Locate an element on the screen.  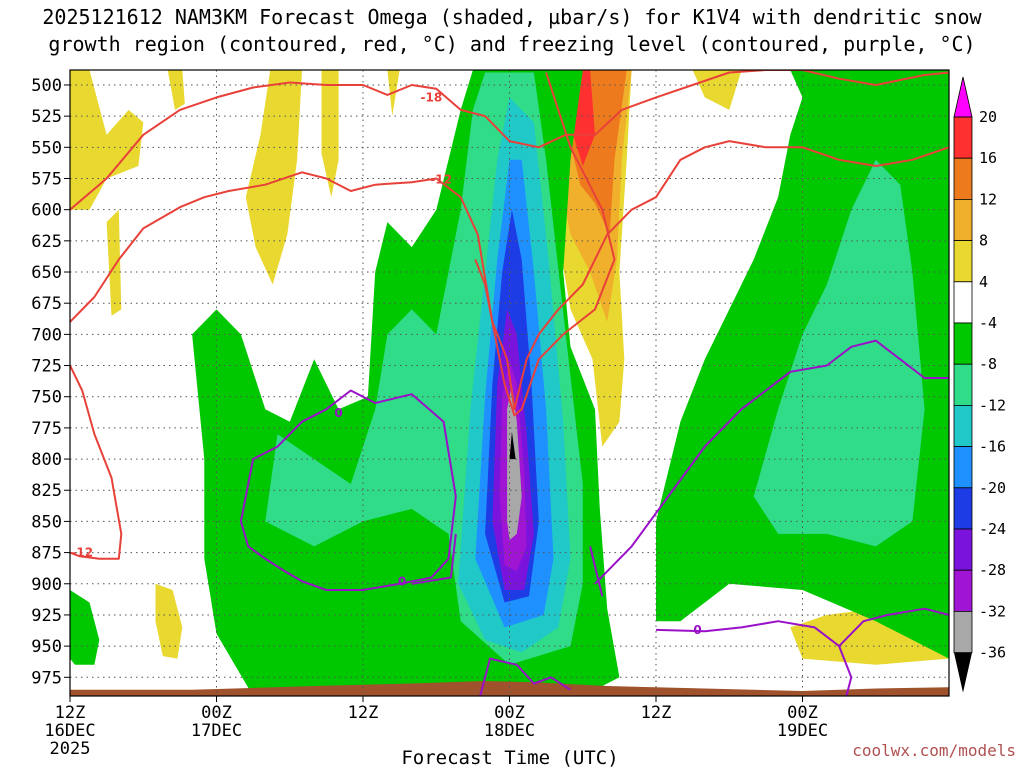
x-tick-label-18-1: 00Z is located at coordinates (509, 713).